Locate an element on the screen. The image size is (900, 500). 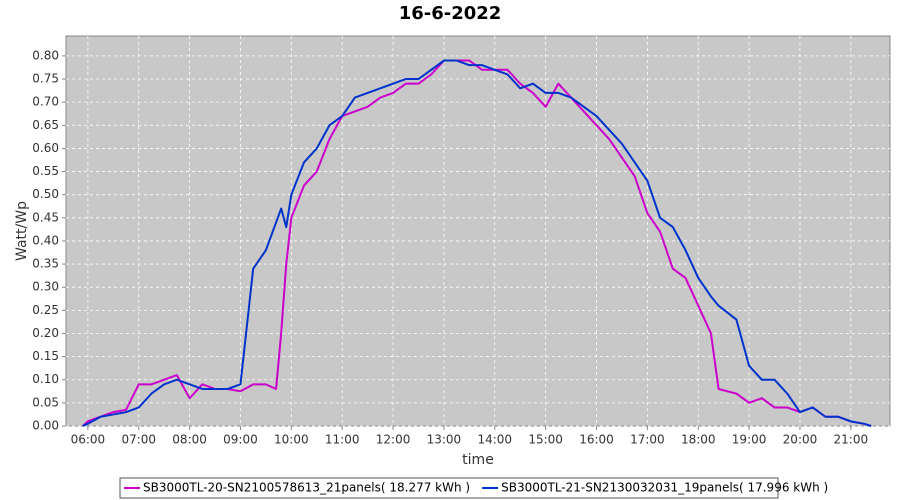
x-tick-label: 06:00 is located at coordinates (88, 440).